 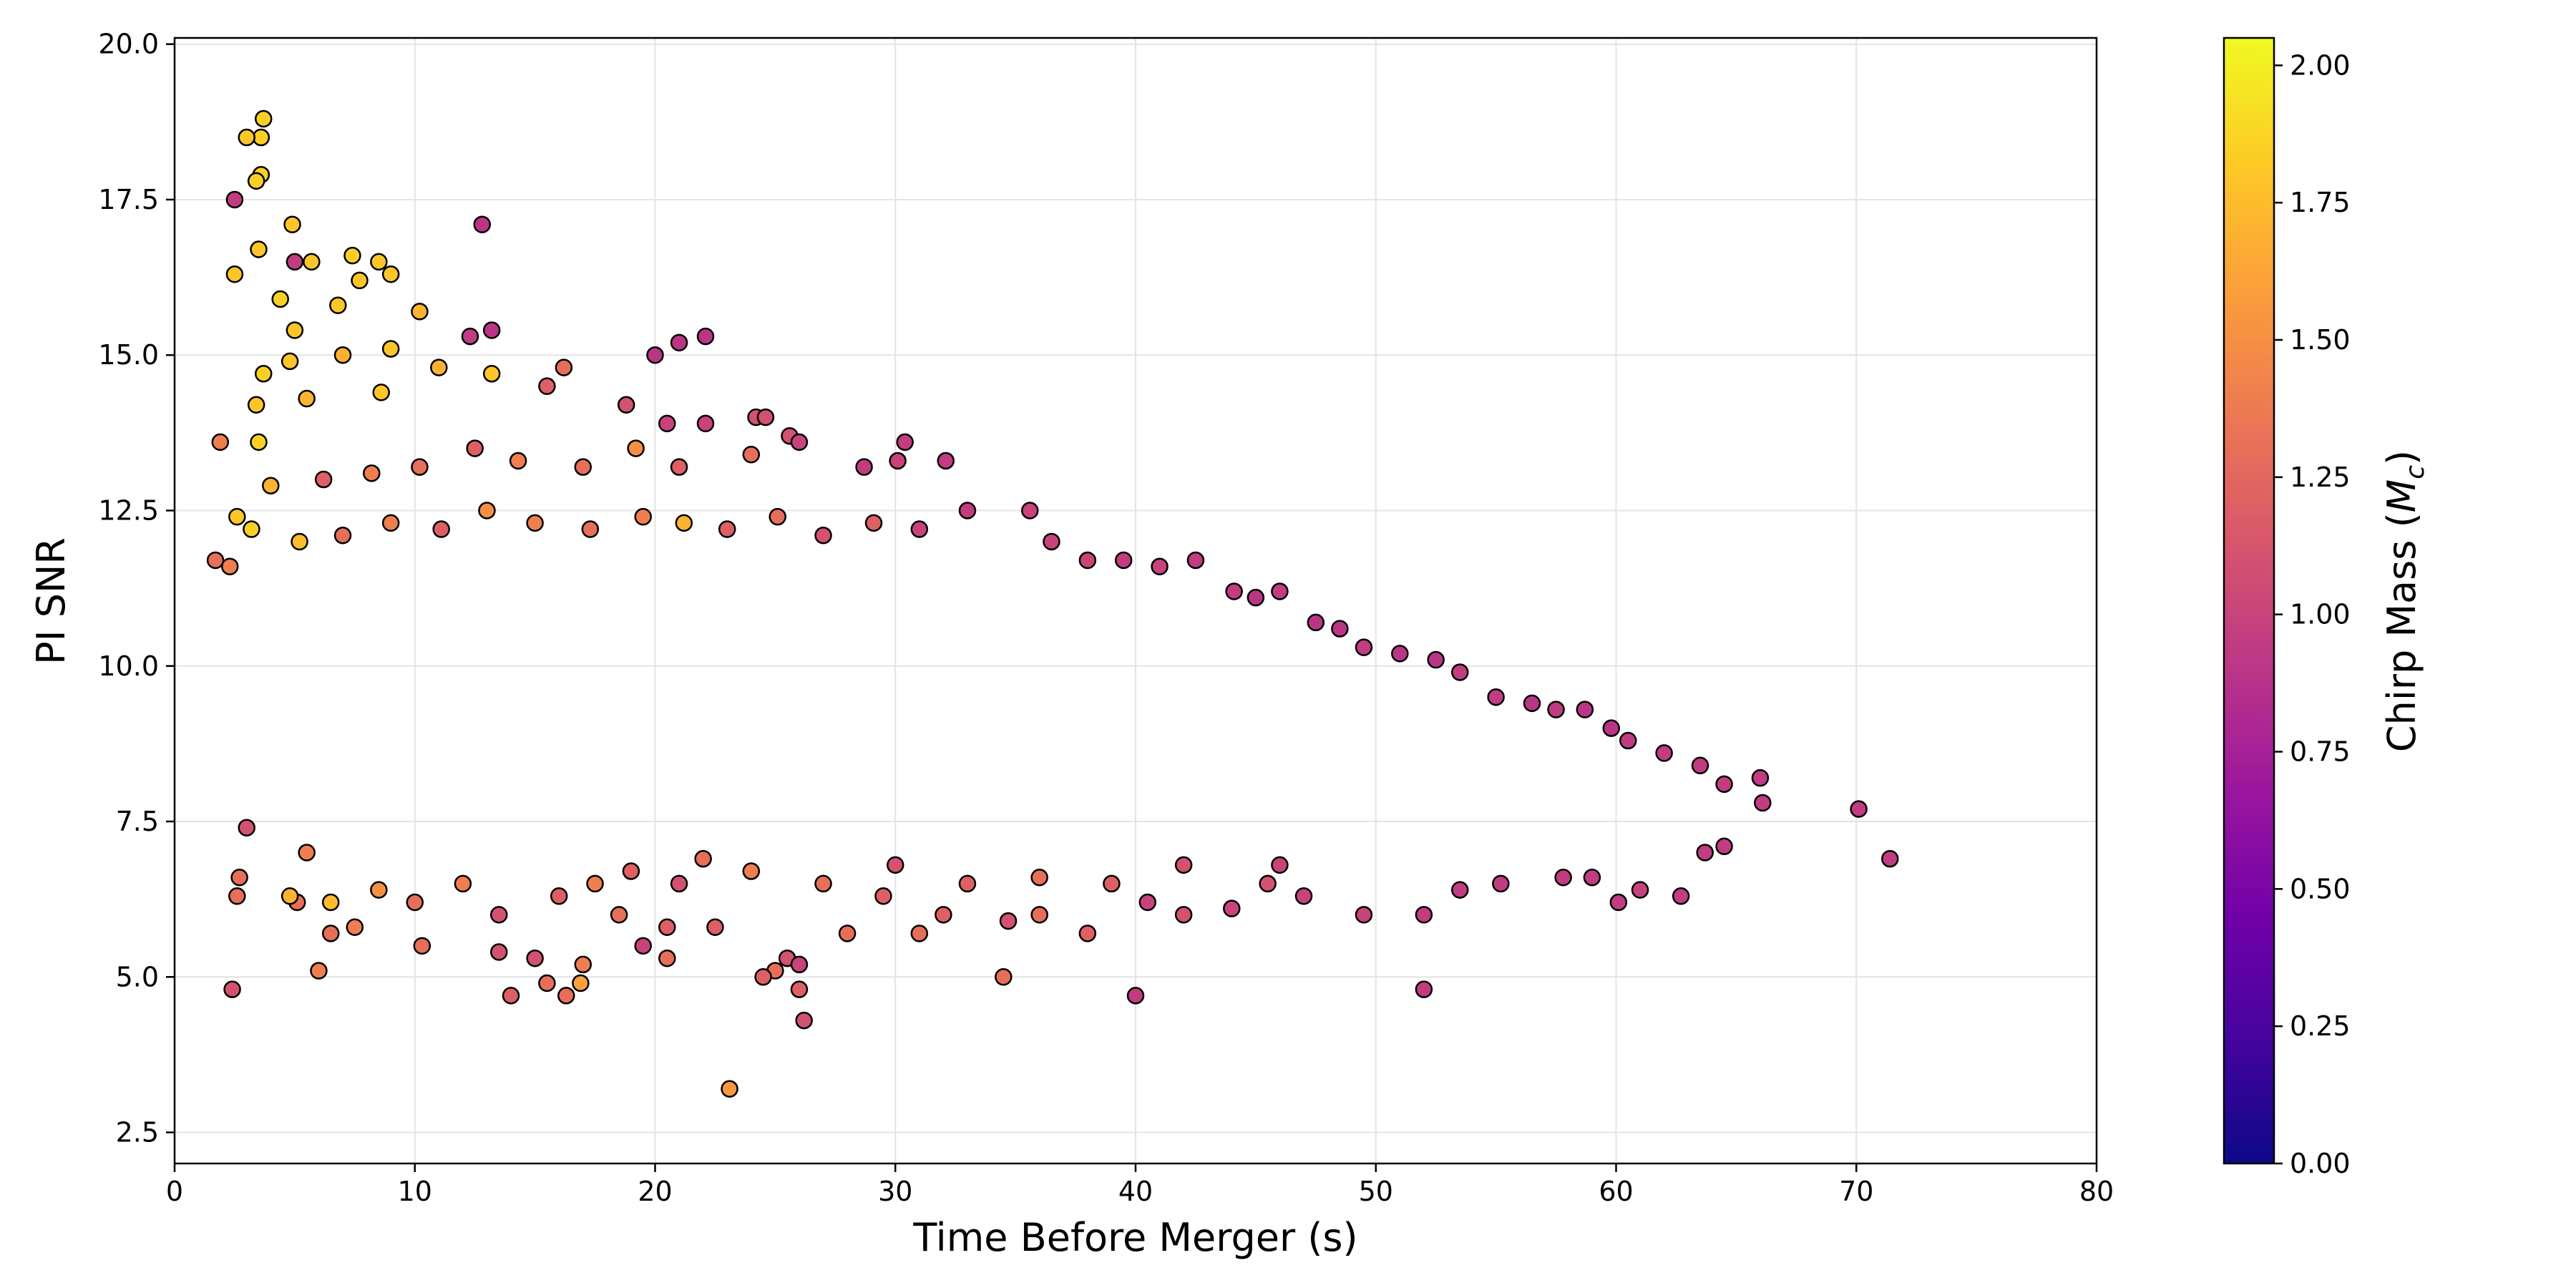 I want to click on colorbar-tick-label: 1.25, so click(x=2320, y=478).